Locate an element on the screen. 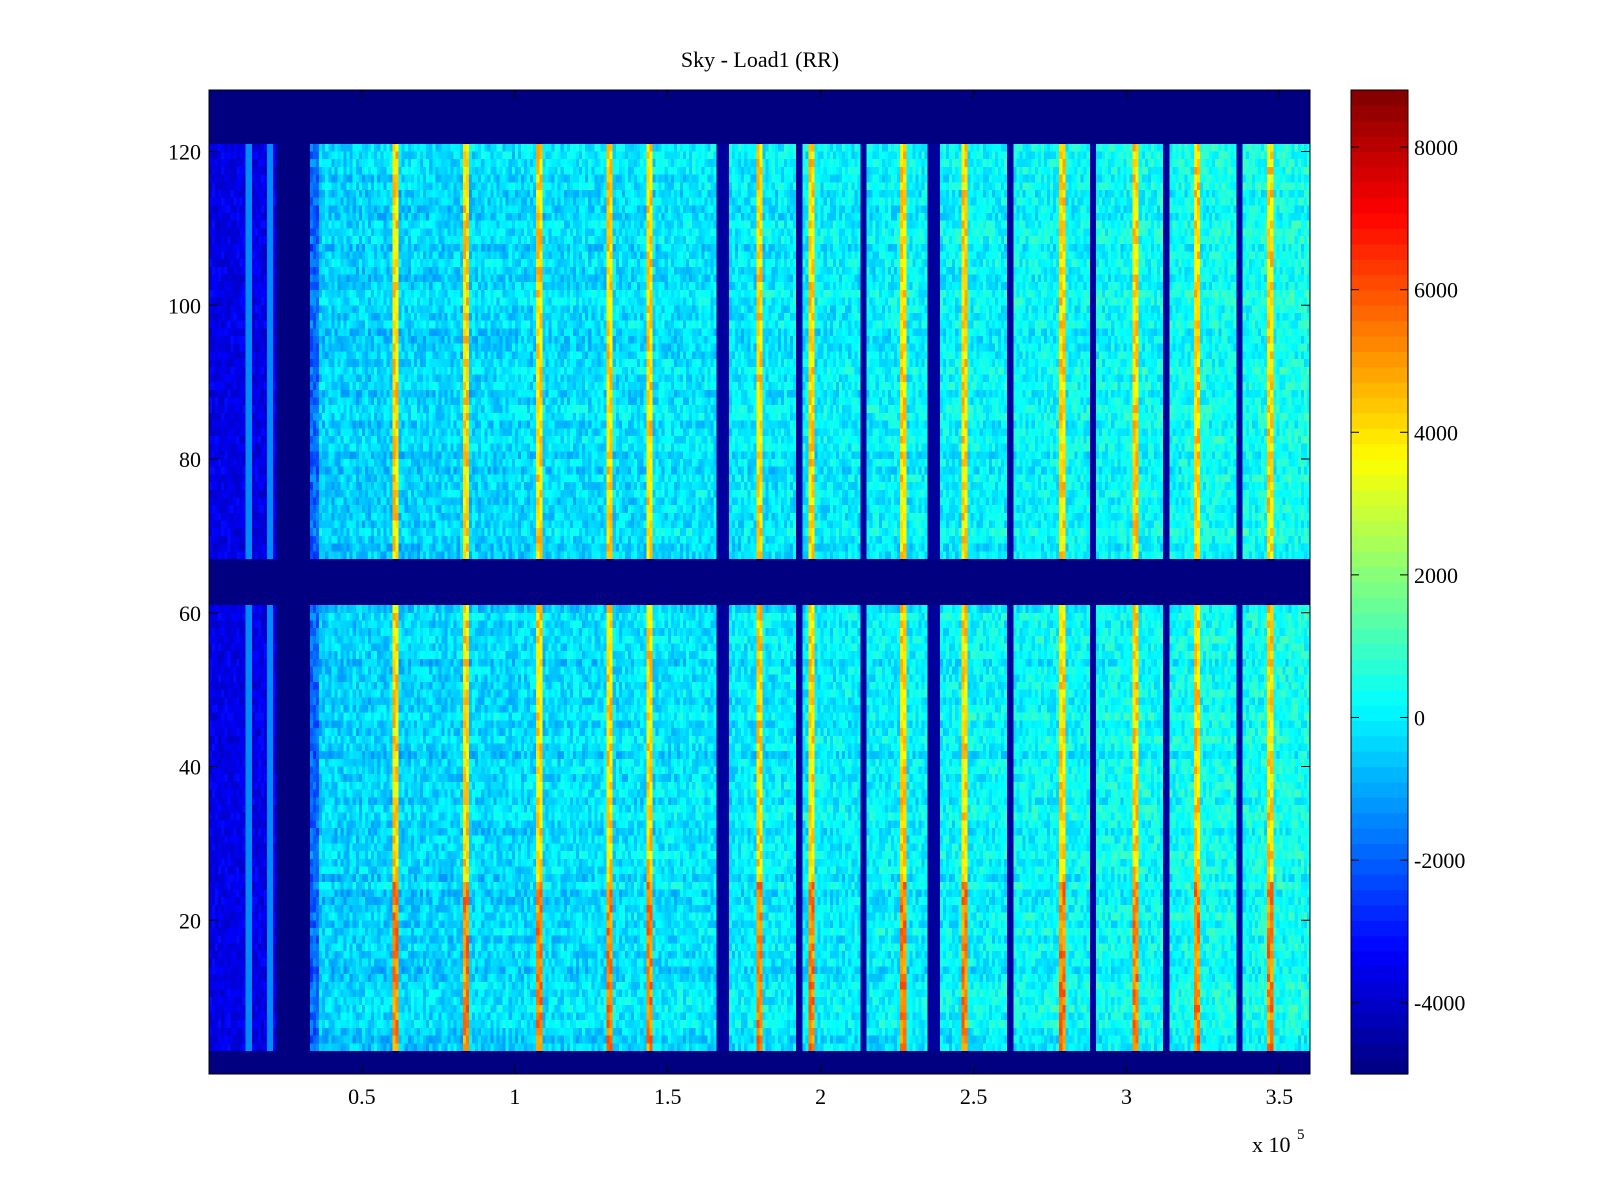 The width and height of the screenshot is (1600, 1200). y-tick-label: 60 is located at coordinates (190, 613).